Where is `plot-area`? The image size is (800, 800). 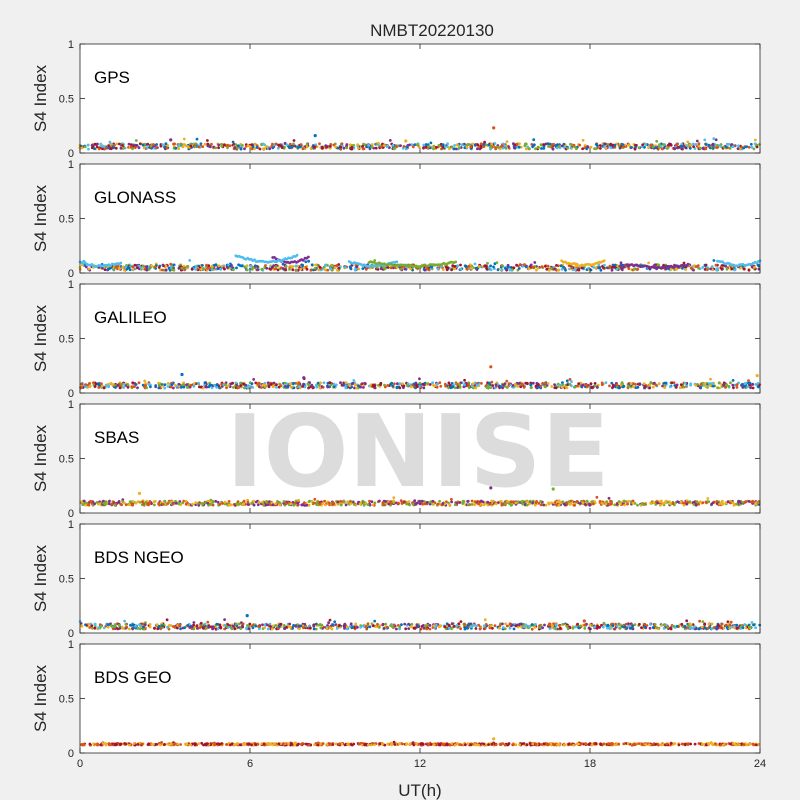 plot-area is located at coordinates (420, 98).